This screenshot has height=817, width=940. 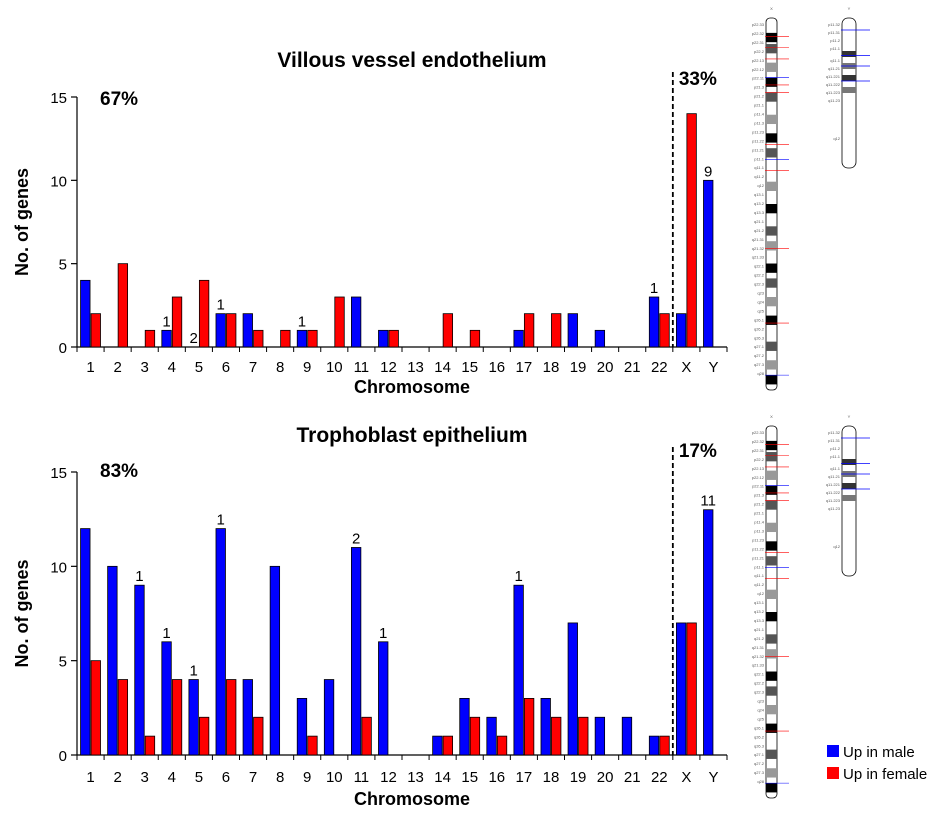 What do you see at coordinates (759, 513) in the screenshot?
I see `x-band-label: p21.1` at bounding box center [759, 513].